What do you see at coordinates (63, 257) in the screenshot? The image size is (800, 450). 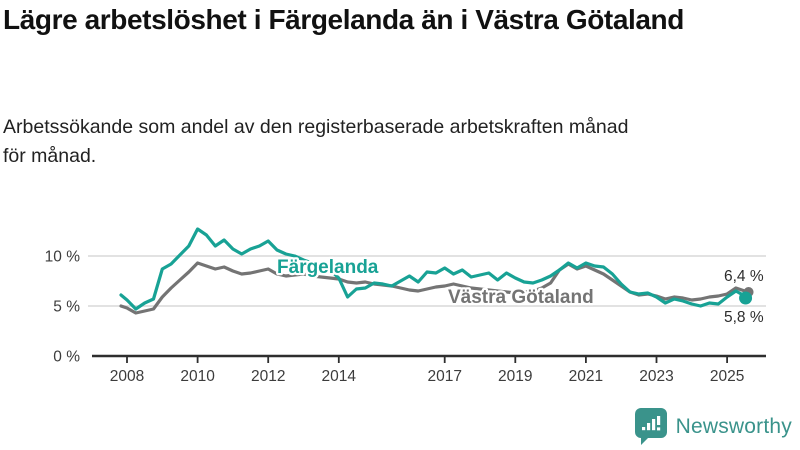 I see `y-tick-label: 10 %` at bounding box center [63, 257].